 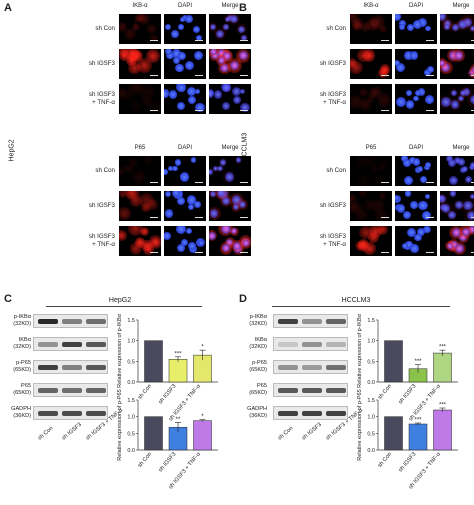 What do you see at coordinates (230, 6) in the screenshot?
I see `if-col-header: Merge` at bounding box center [230, 6].